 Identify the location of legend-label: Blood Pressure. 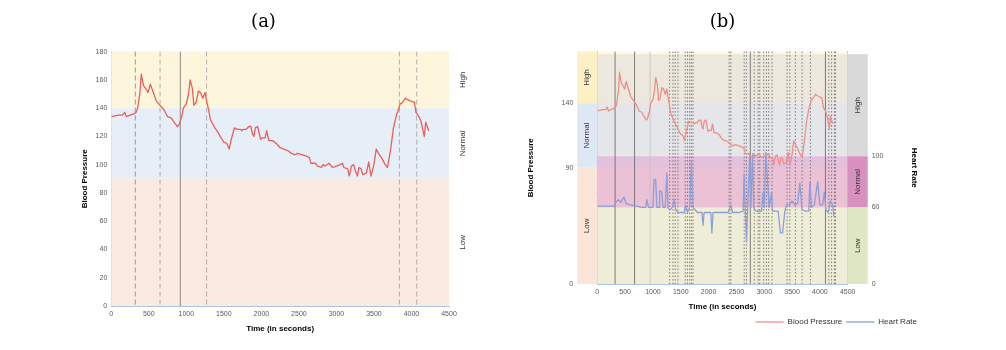
(815, 322).